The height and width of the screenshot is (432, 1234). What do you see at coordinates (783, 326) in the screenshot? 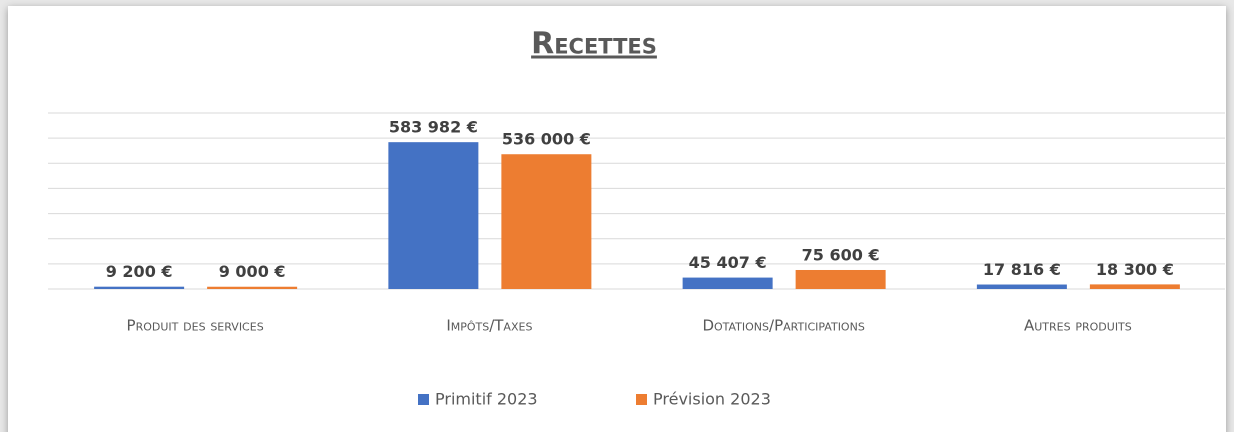
I see `x-tick-label: Dotations/Participations` at bounding box center [783, 326].